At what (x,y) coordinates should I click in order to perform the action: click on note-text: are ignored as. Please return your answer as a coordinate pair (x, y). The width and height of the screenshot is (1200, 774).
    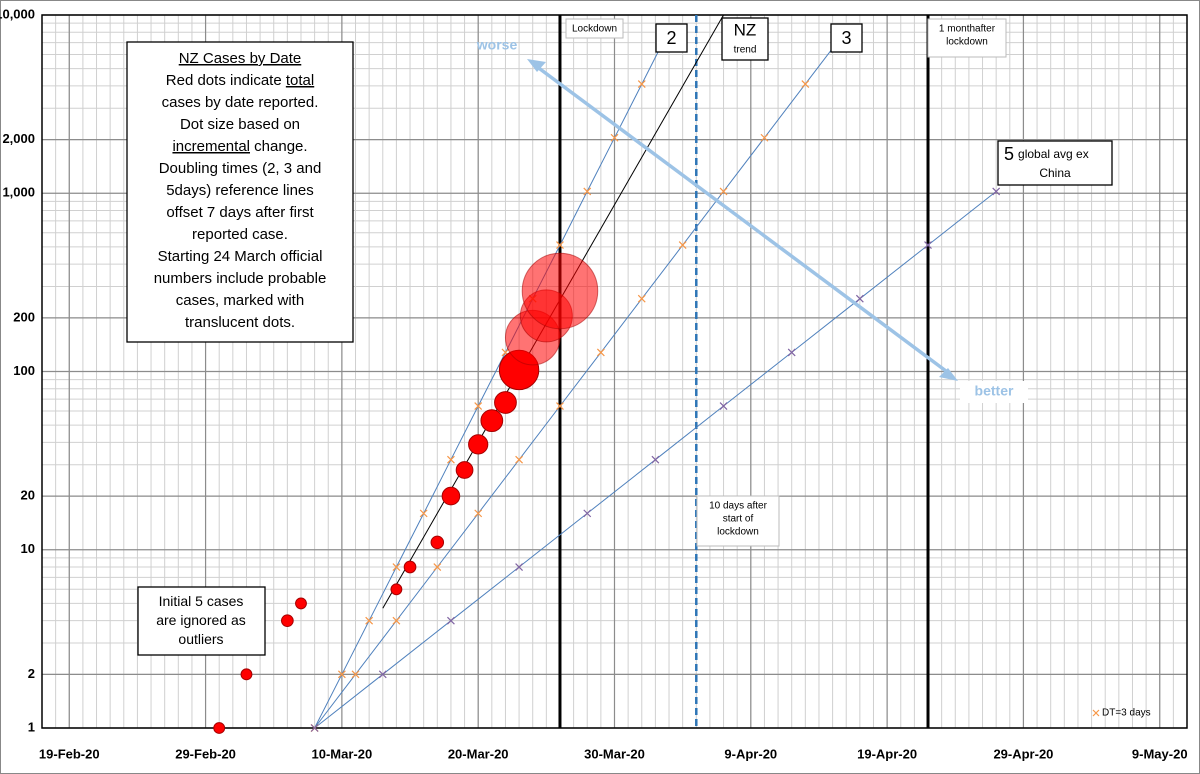
    Looking at the image, I should click on (201, 620).